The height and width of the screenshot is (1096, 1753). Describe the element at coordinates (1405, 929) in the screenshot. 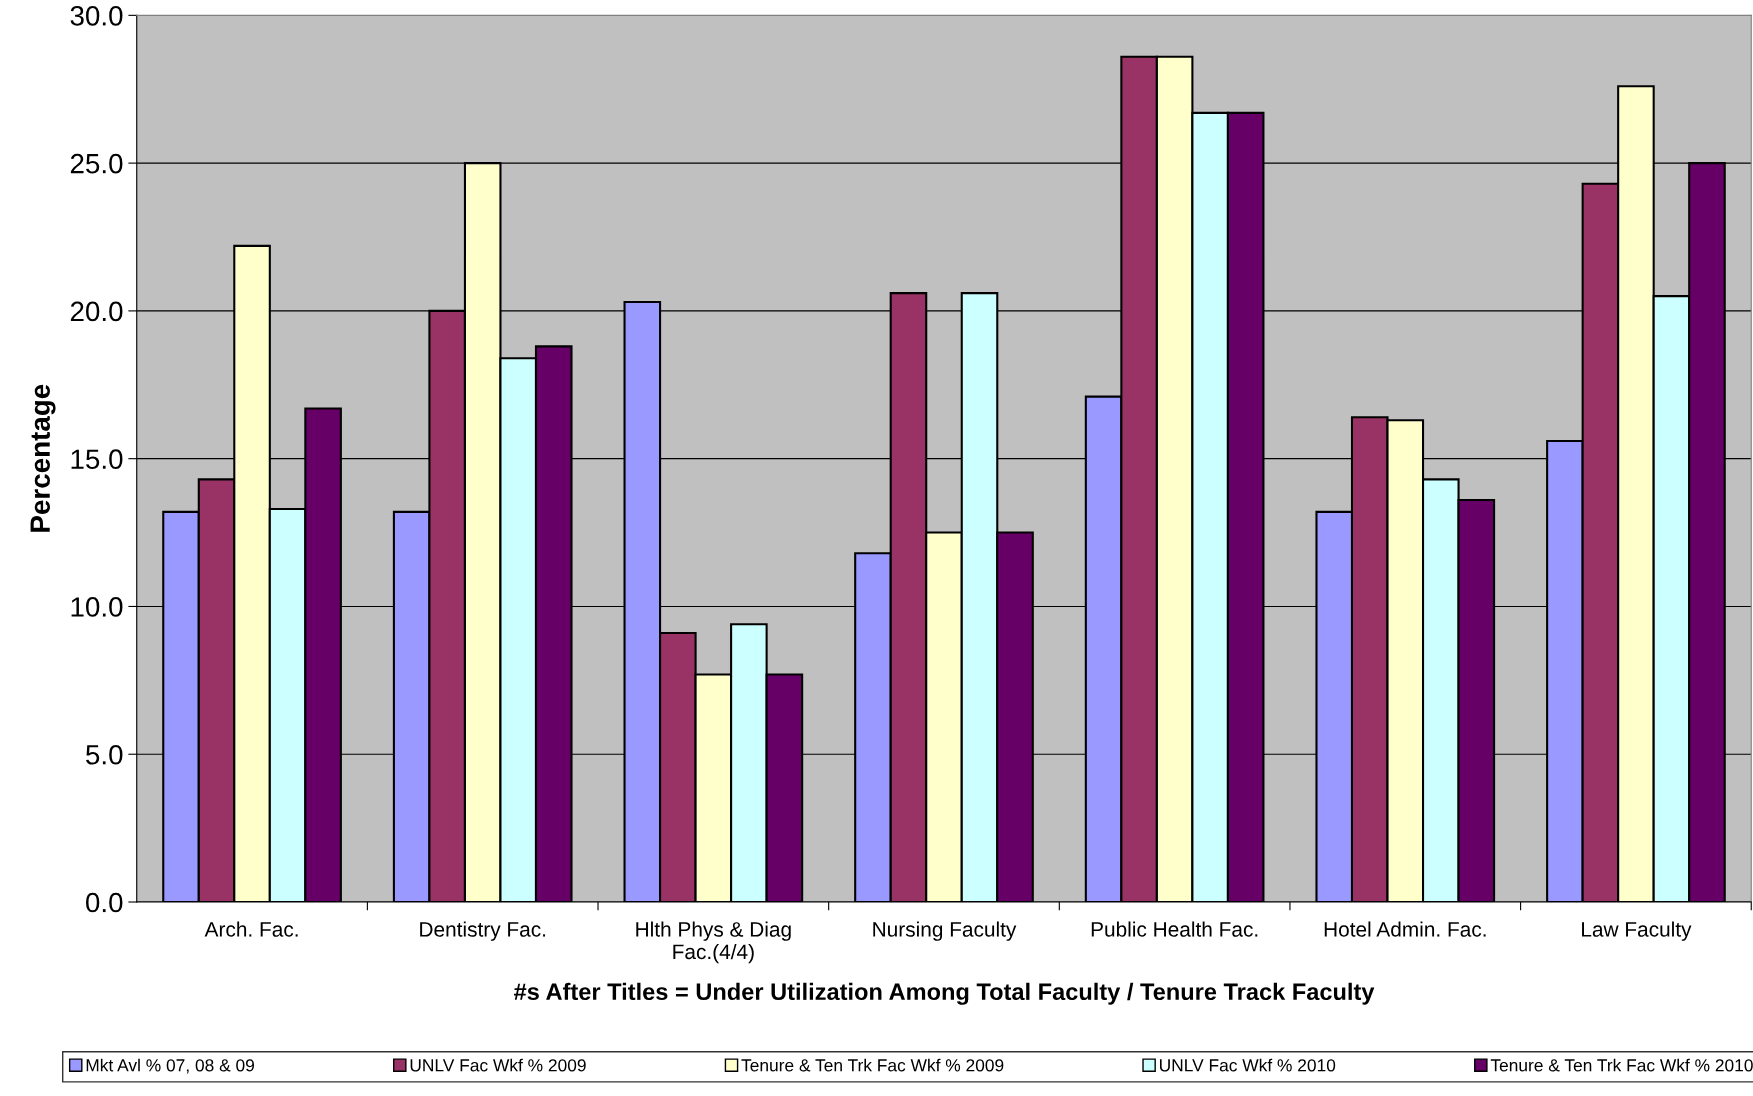

I see `x-tick-label: Hotel Admin. Fac.` at that location.